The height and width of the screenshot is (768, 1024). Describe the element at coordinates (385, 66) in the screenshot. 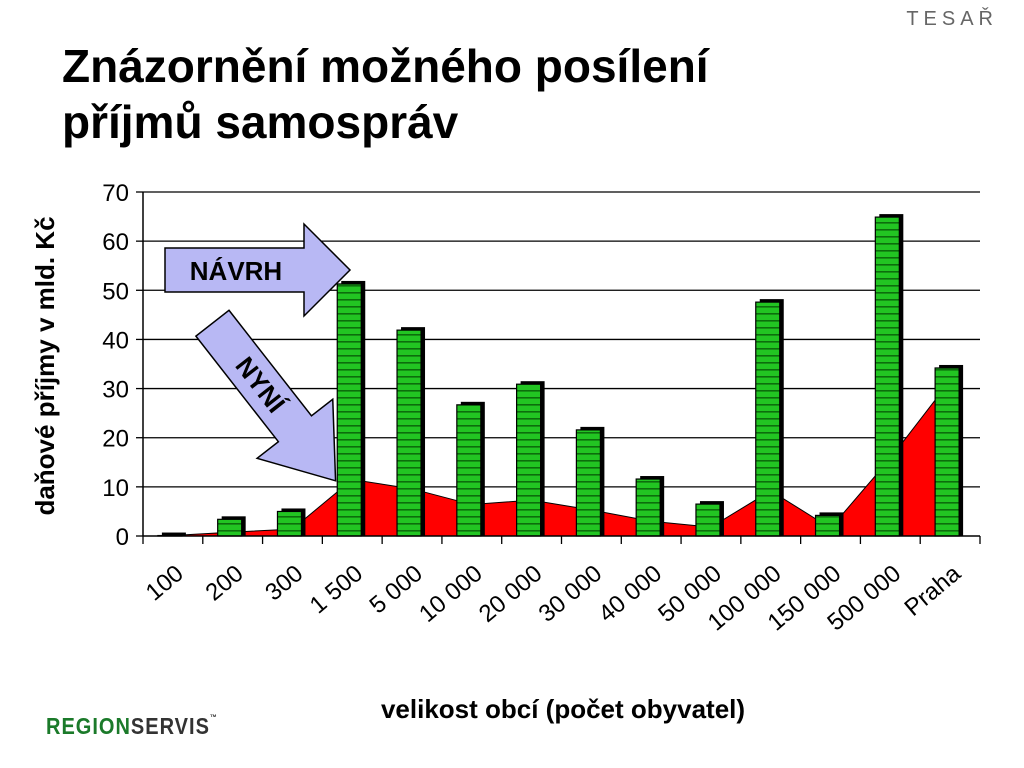

I see `title-line-1: Znázornění možného posílení` at that location.